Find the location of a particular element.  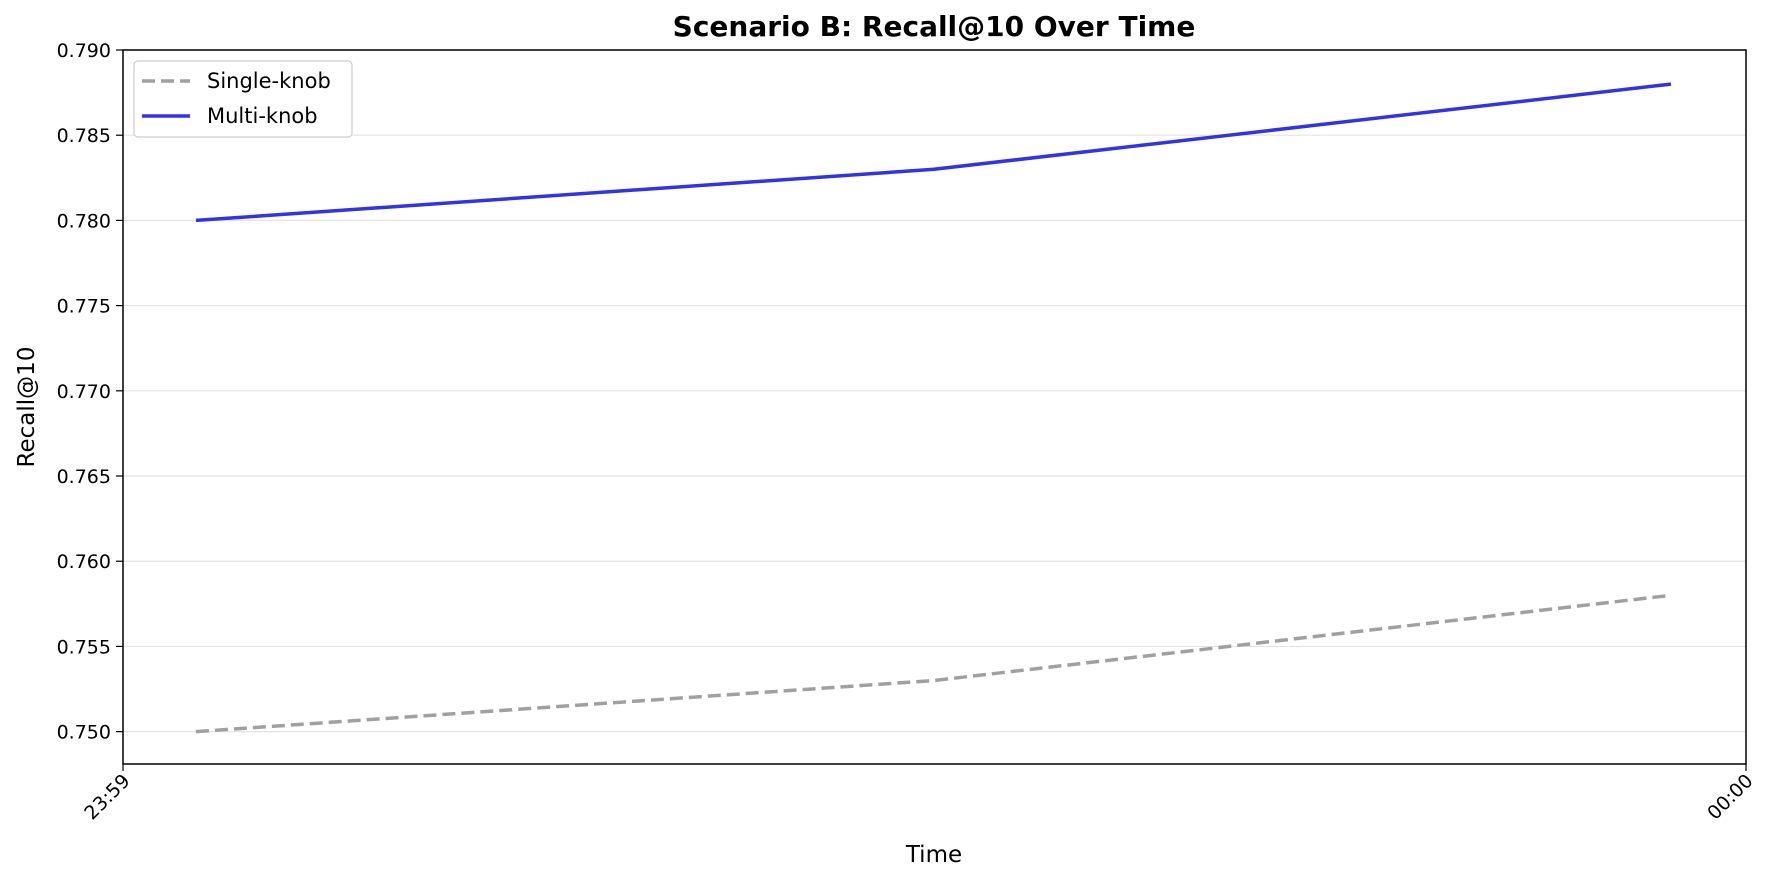

y-tick-label: 0.780 is located at coordinates (84, 221).